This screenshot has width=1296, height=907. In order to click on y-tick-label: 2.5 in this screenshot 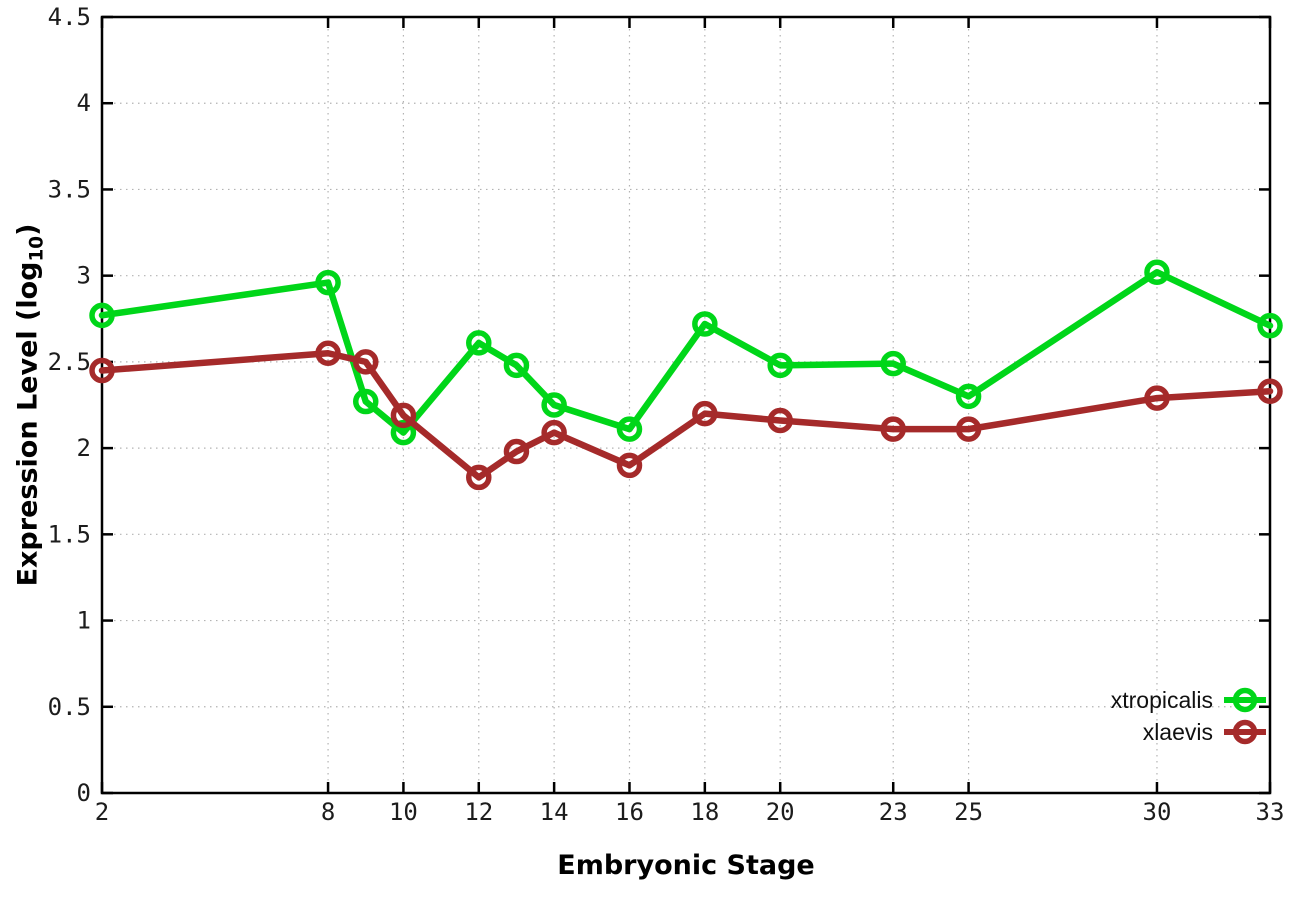, I will do `click(69, 362)`.